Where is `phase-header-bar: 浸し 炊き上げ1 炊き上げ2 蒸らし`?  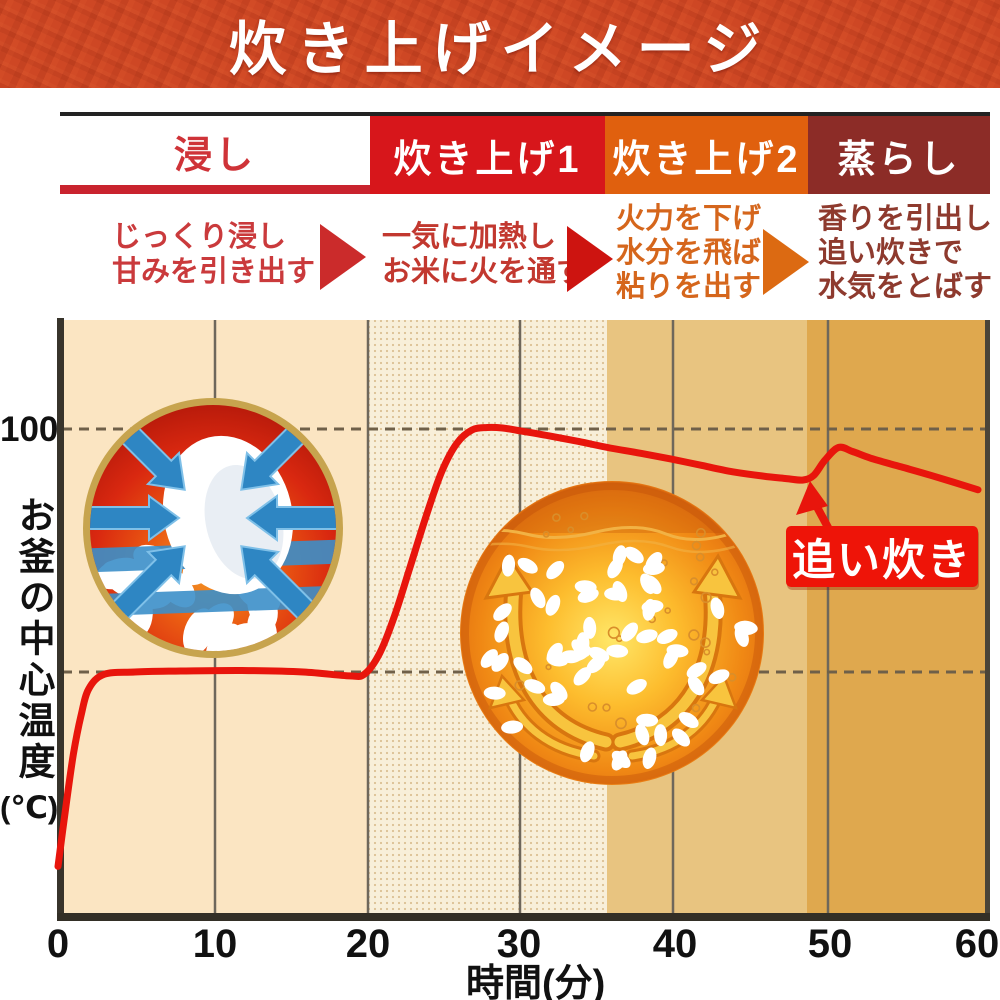 phase-header-bar: 浸し 炊き上げ1 炊き上げ2 蒸らし is located at coordinates (525, 155).